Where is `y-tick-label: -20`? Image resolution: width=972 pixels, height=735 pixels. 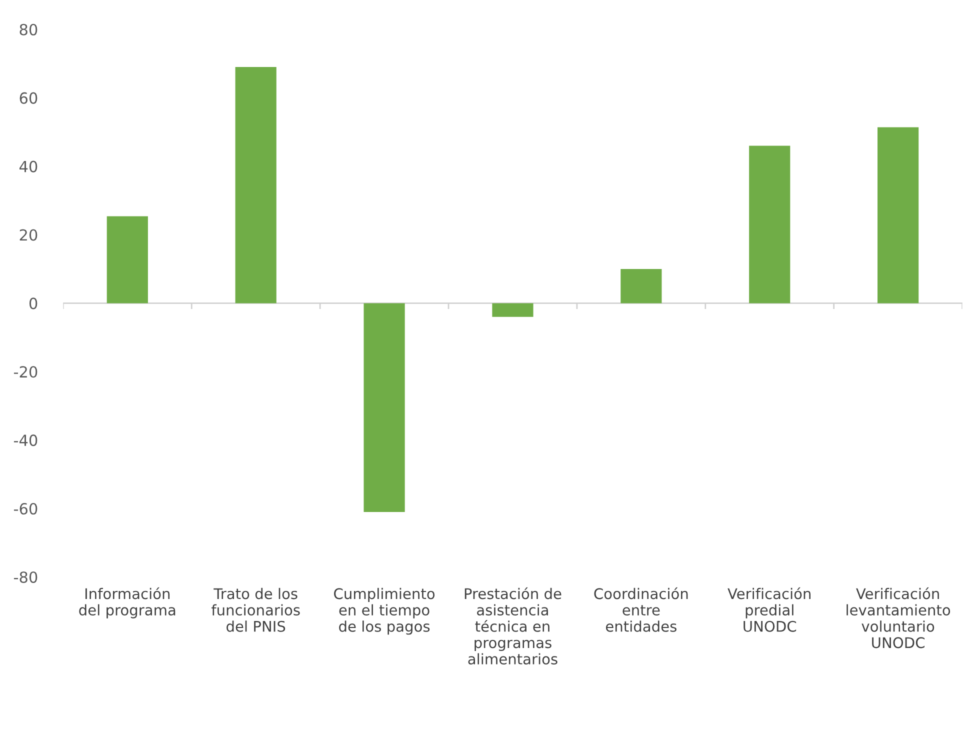
y-tick-label: -20 is located at coordinates (26, 372).